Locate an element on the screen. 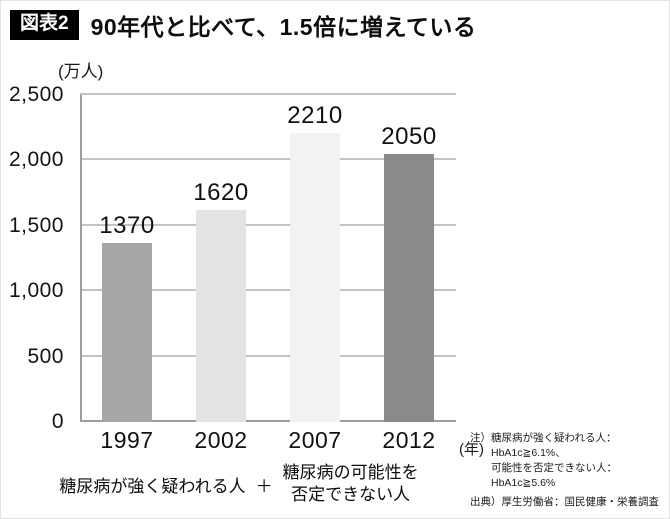 Image resolution: width=670 pixels, height=519 pixels. page-title: 90年代と比べて、1.5倍に増えている is located at coordinates (283, 27).